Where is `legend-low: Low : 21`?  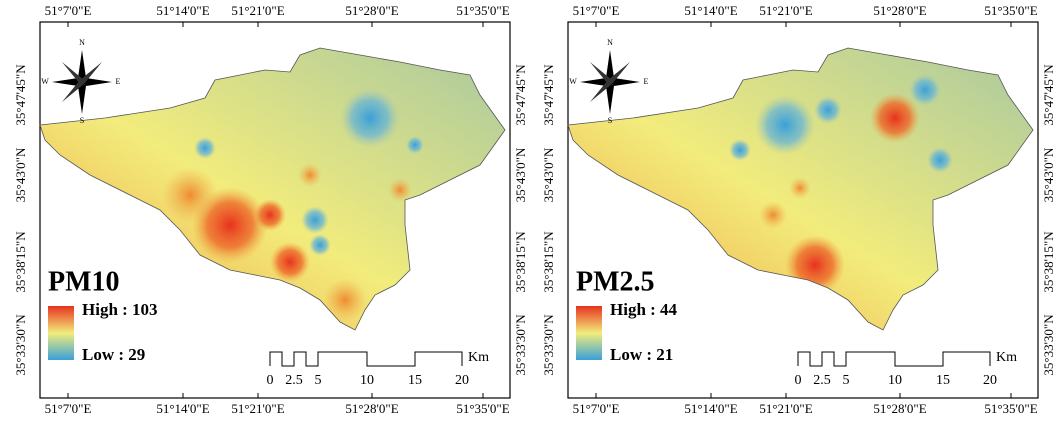
legend-low: Low : 21 is located at coordinates (641, 354).